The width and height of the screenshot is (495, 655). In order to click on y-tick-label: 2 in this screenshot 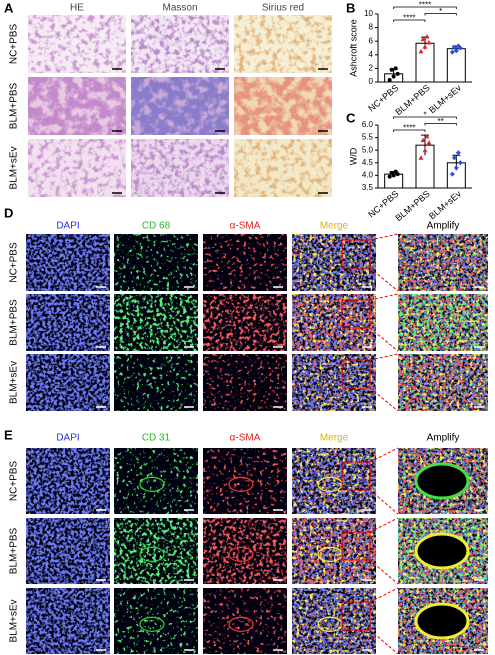, I will do `click(371, 68)`.